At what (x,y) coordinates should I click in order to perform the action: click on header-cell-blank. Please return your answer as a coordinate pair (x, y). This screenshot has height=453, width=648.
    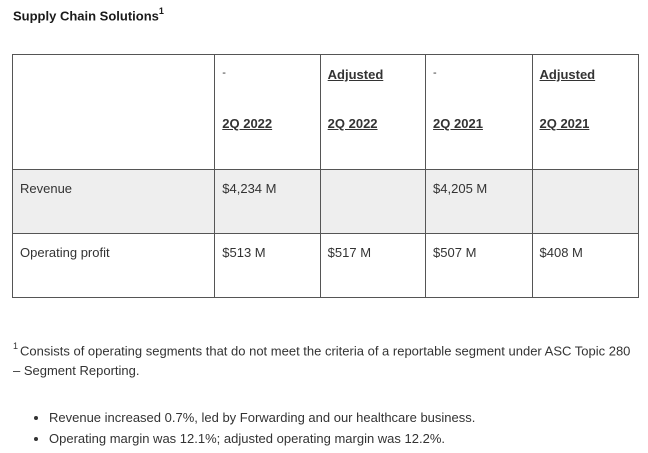
    Looking at the image, I should click on (113, 112).